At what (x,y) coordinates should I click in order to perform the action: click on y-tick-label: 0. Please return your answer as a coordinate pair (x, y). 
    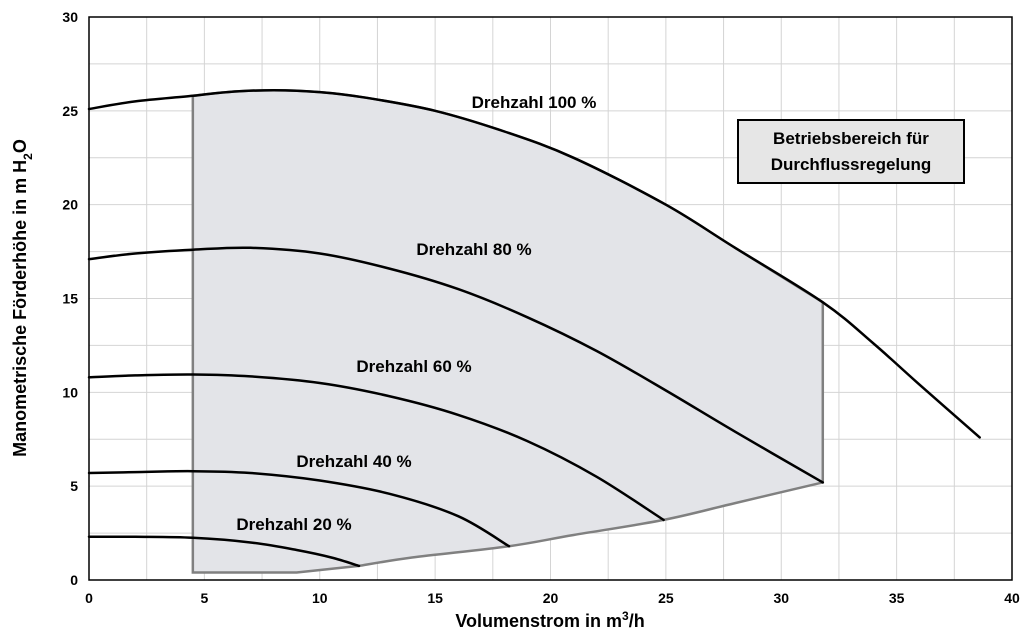
    Looking at the image, I should click on (74, 580).